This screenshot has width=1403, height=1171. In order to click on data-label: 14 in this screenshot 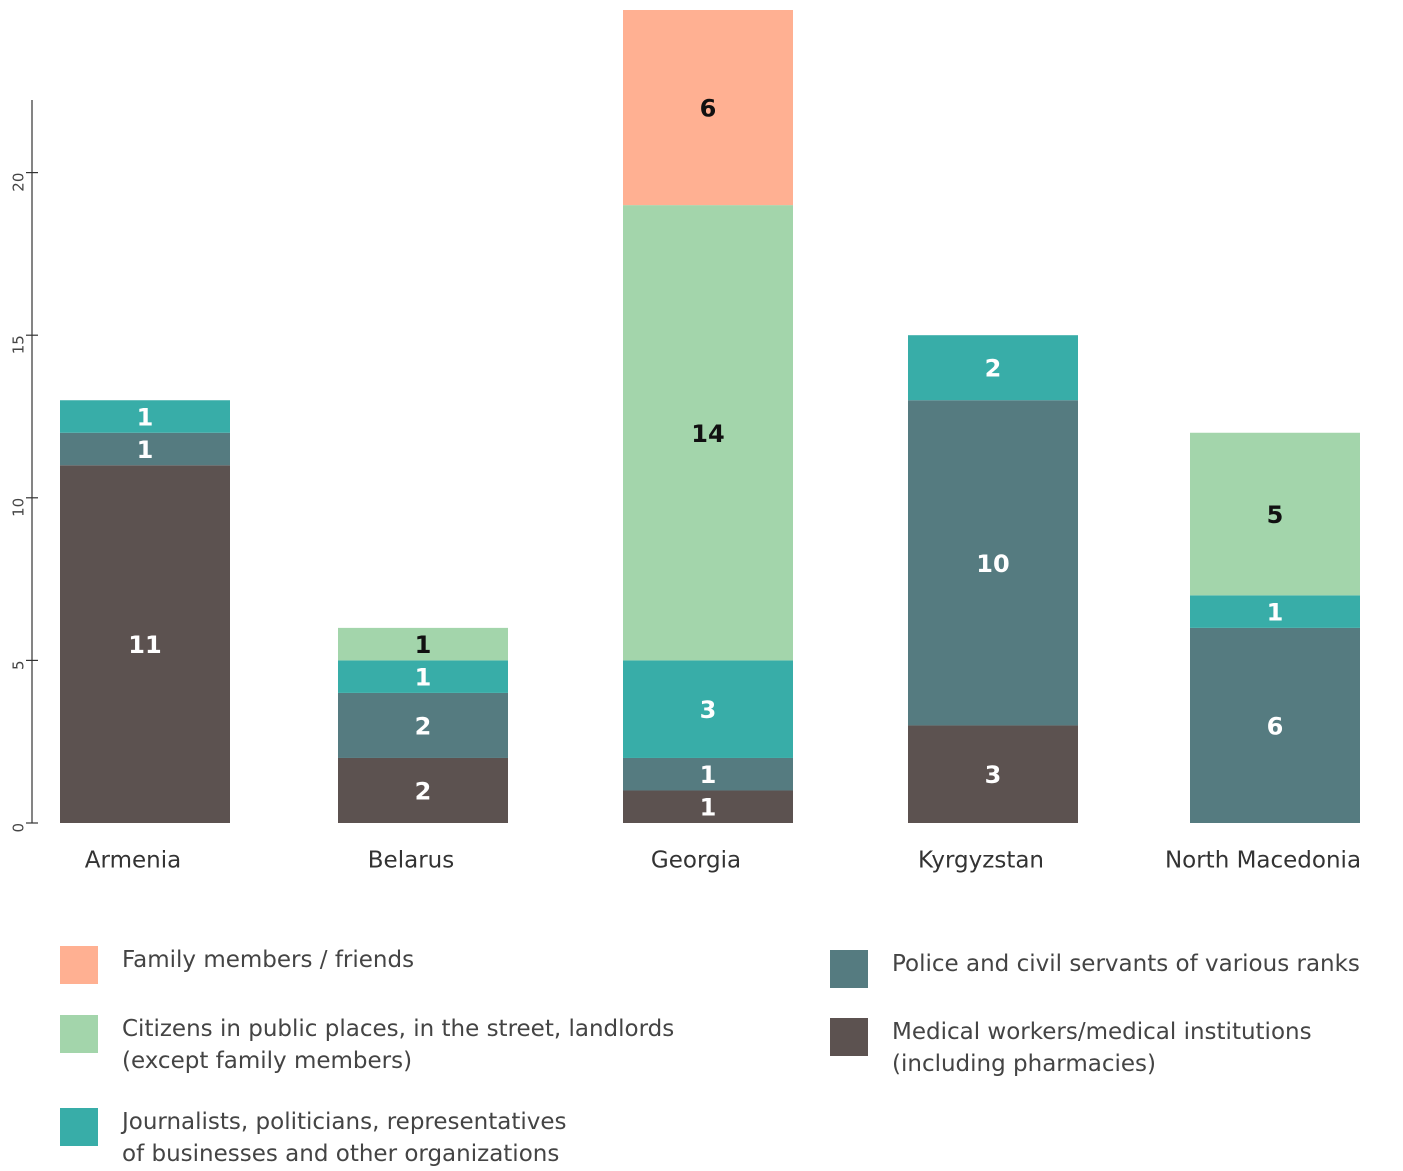, I will do `click(707, 434)`.